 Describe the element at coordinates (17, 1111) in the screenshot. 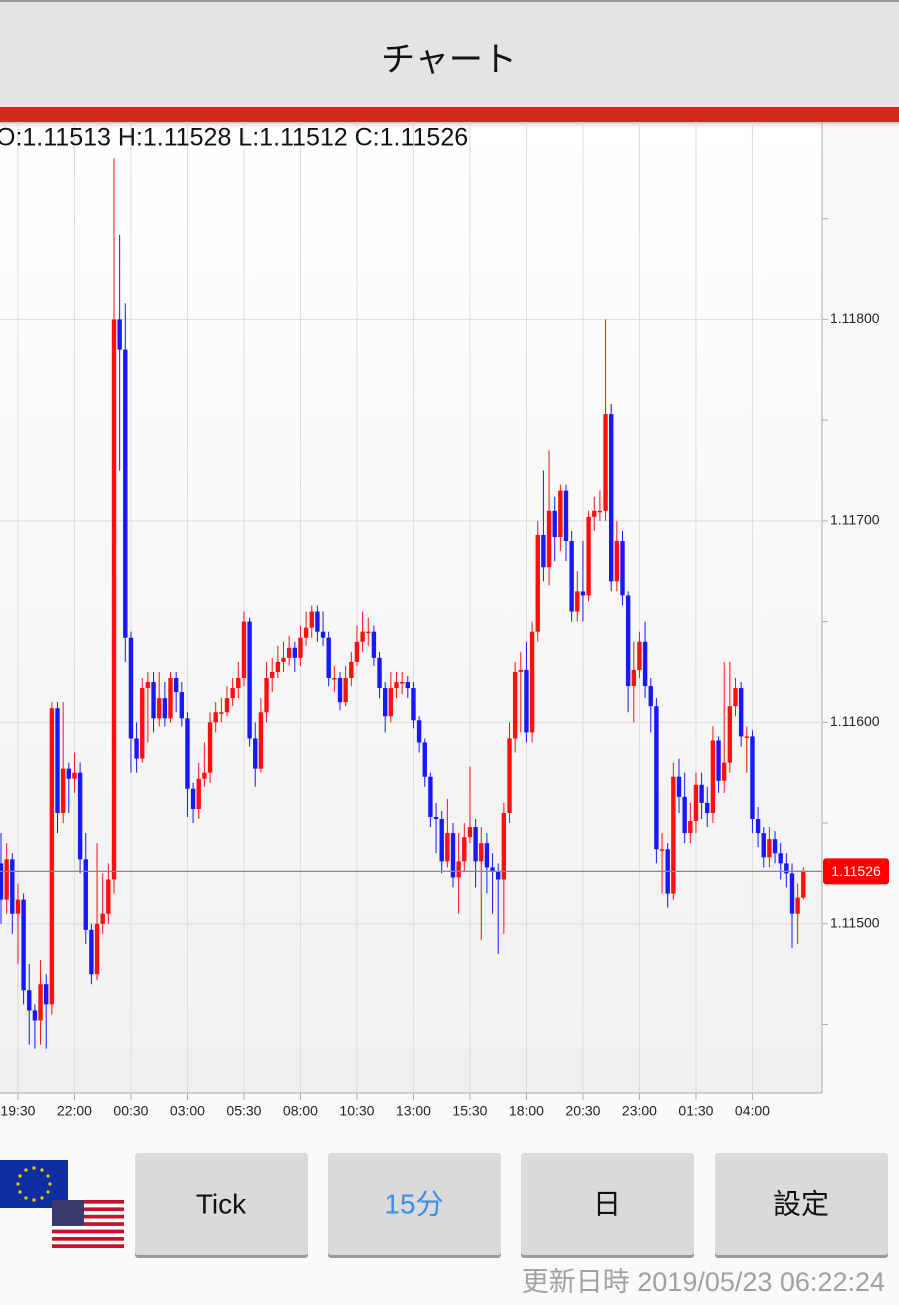

I see `x-tick-label: 19:30` at that location.